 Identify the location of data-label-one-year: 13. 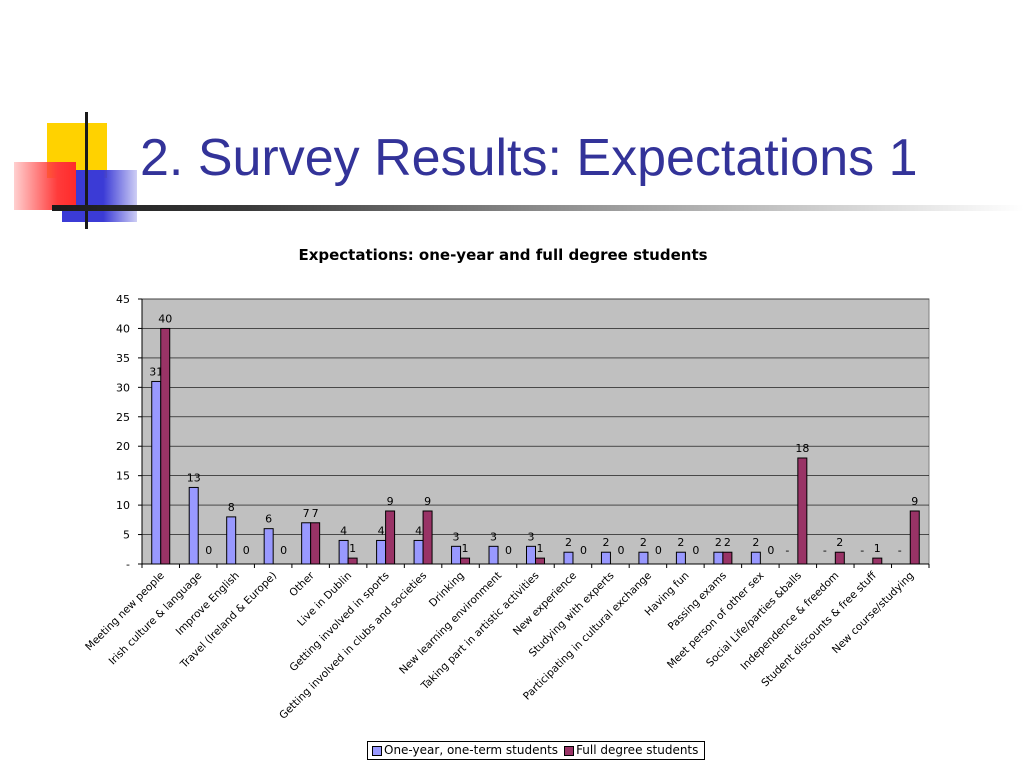
(194, 477).